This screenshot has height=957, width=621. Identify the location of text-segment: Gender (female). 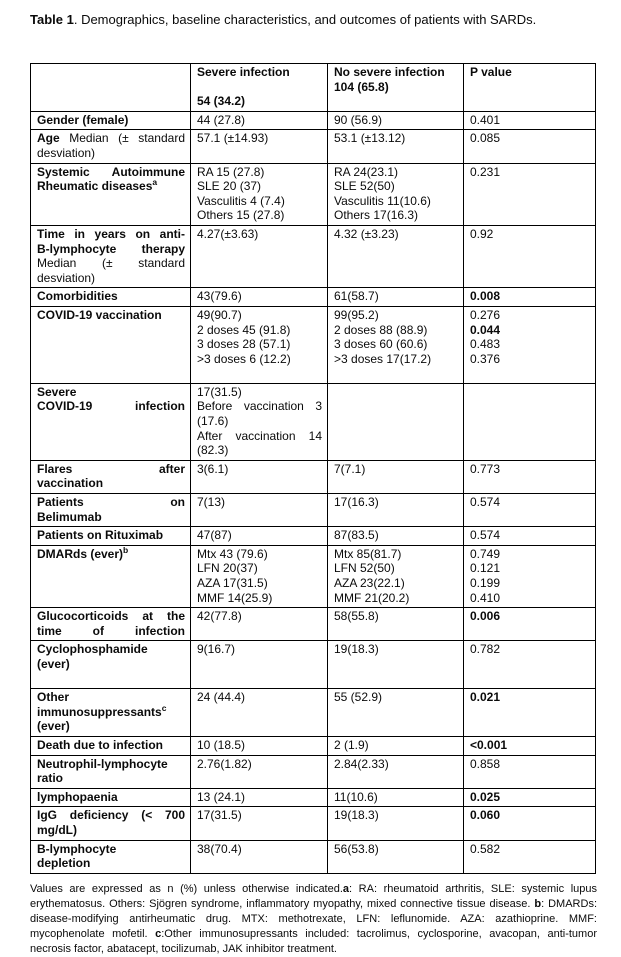
(83, 119).